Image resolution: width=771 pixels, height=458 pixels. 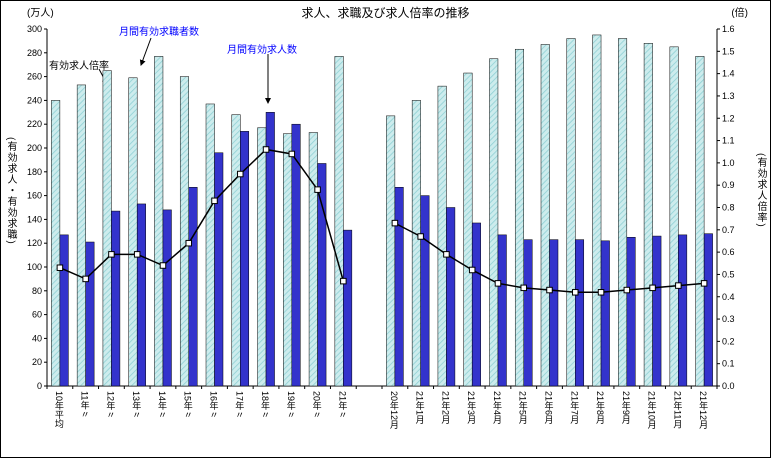 I want to click on left-tick-label: 220, so click(x=34, y=124).